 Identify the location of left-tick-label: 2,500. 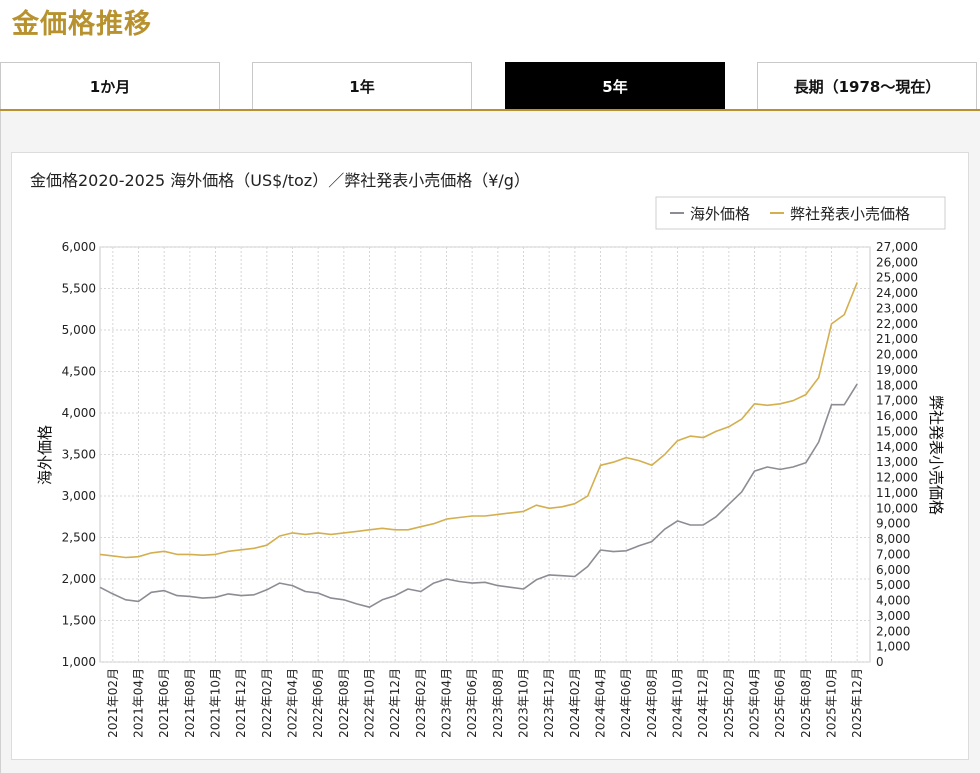
(79, 538).